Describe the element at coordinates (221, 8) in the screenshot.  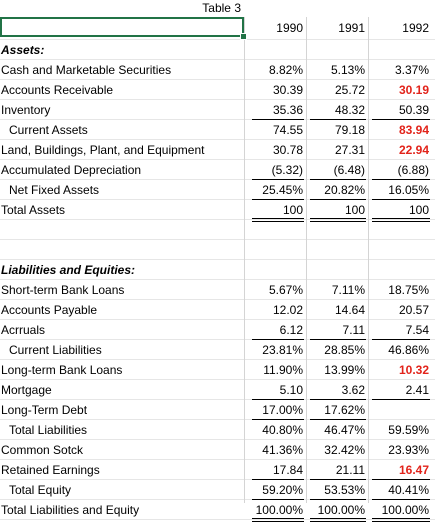
I see `table-title: Table 3` at that location.